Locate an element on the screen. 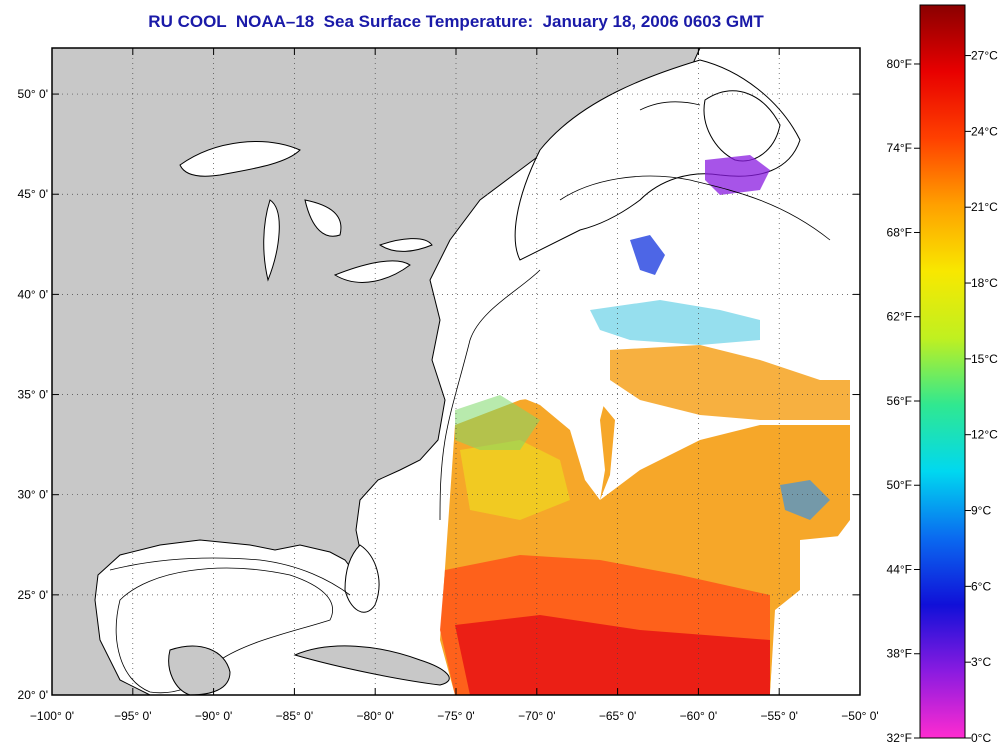 The width and height of the screenshot is (1008, 754). x-tick-label: −70° 0' is located at coordinates (536, 716).